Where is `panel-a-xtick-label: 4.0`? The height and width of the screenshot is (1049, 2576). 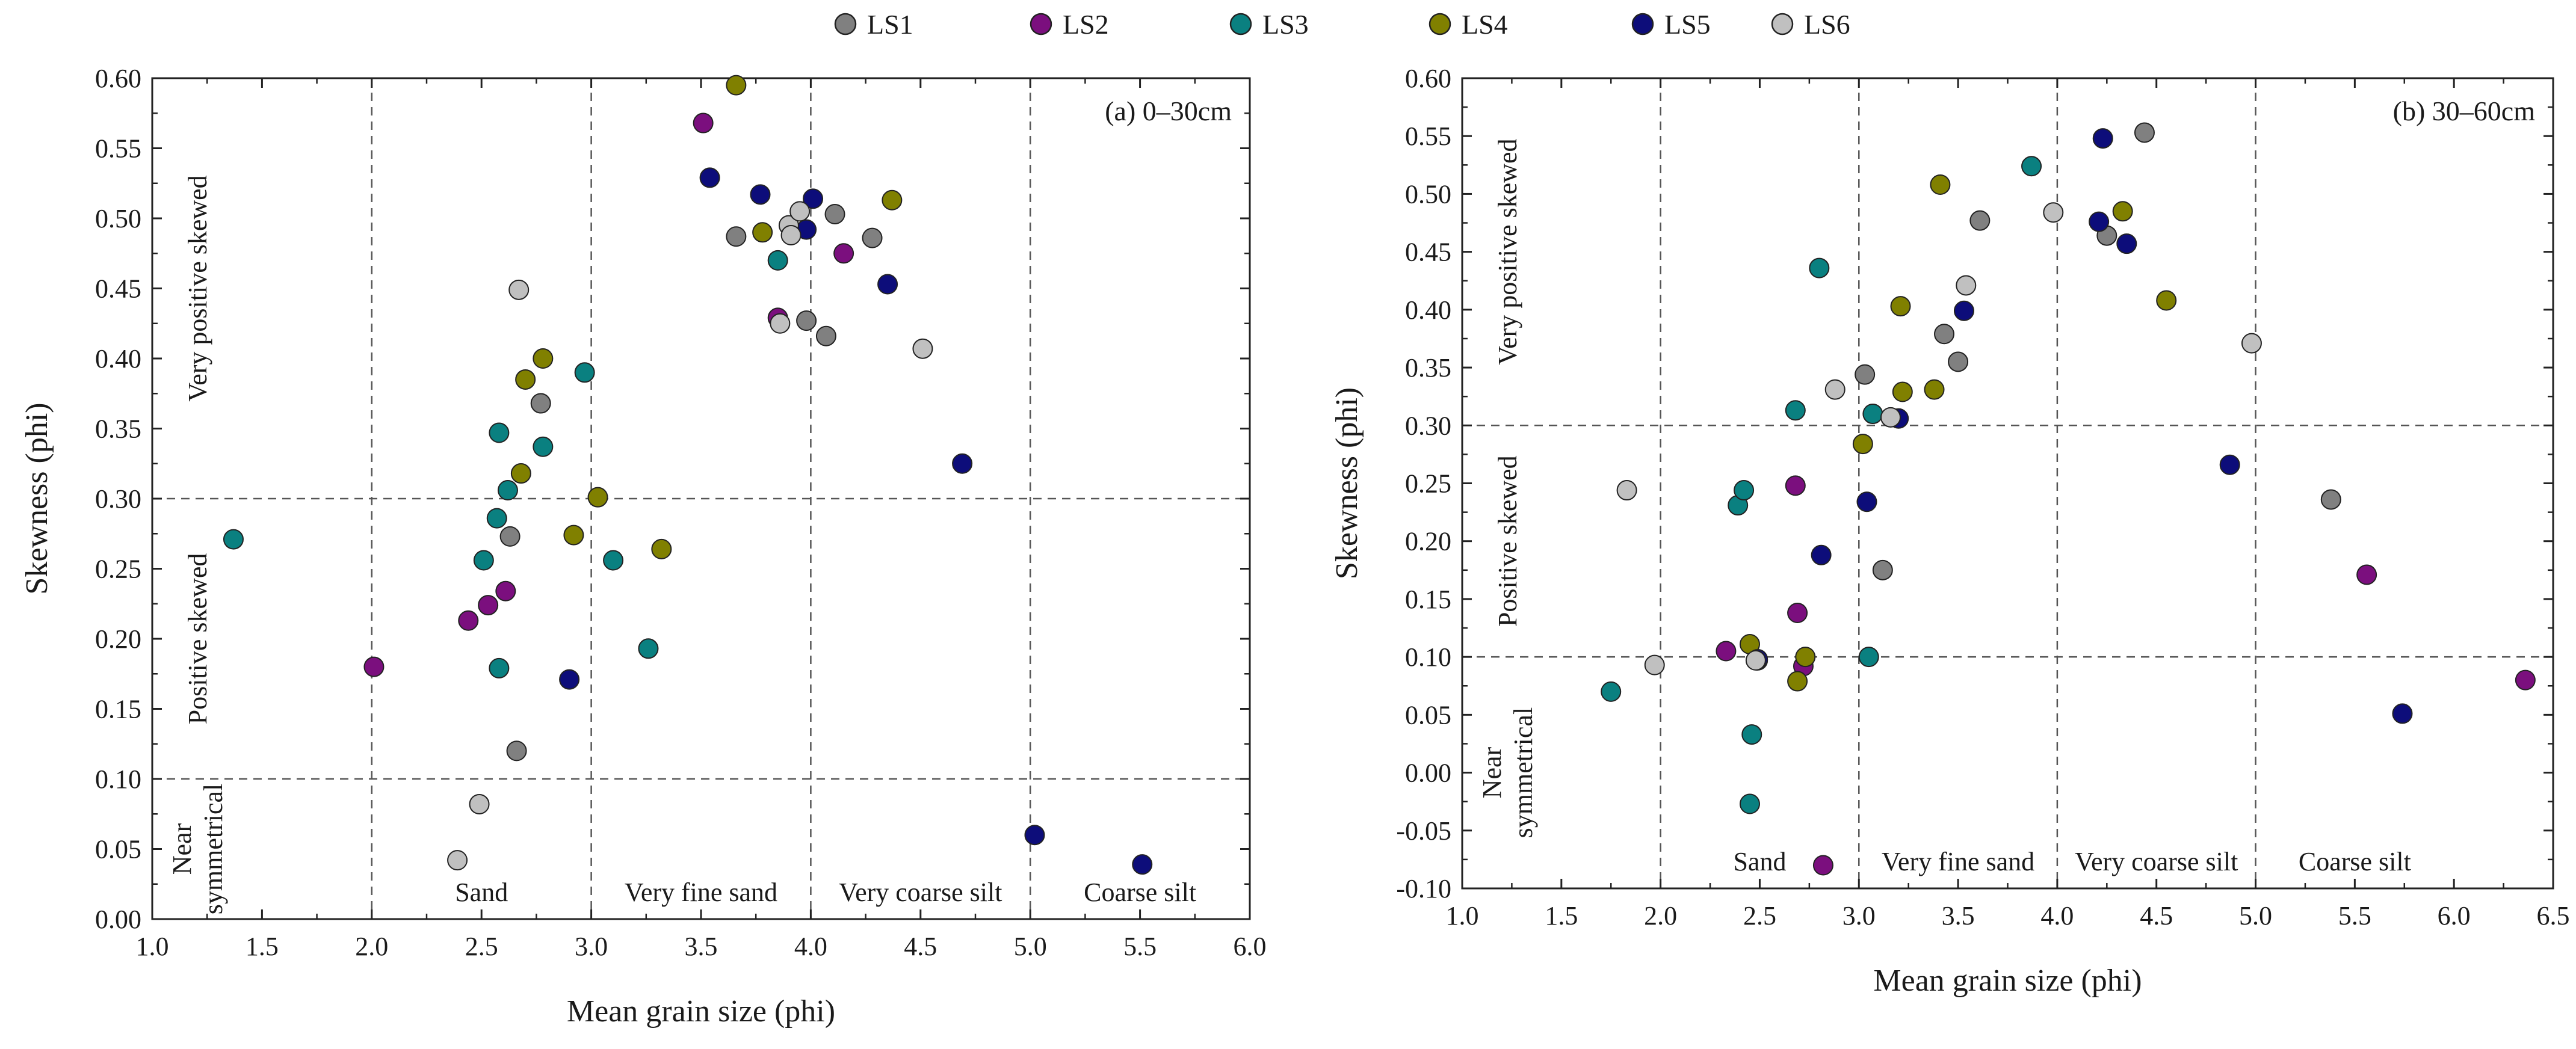 panel-a-xtick-label: 4.0 is located at coordinates (810, 947).